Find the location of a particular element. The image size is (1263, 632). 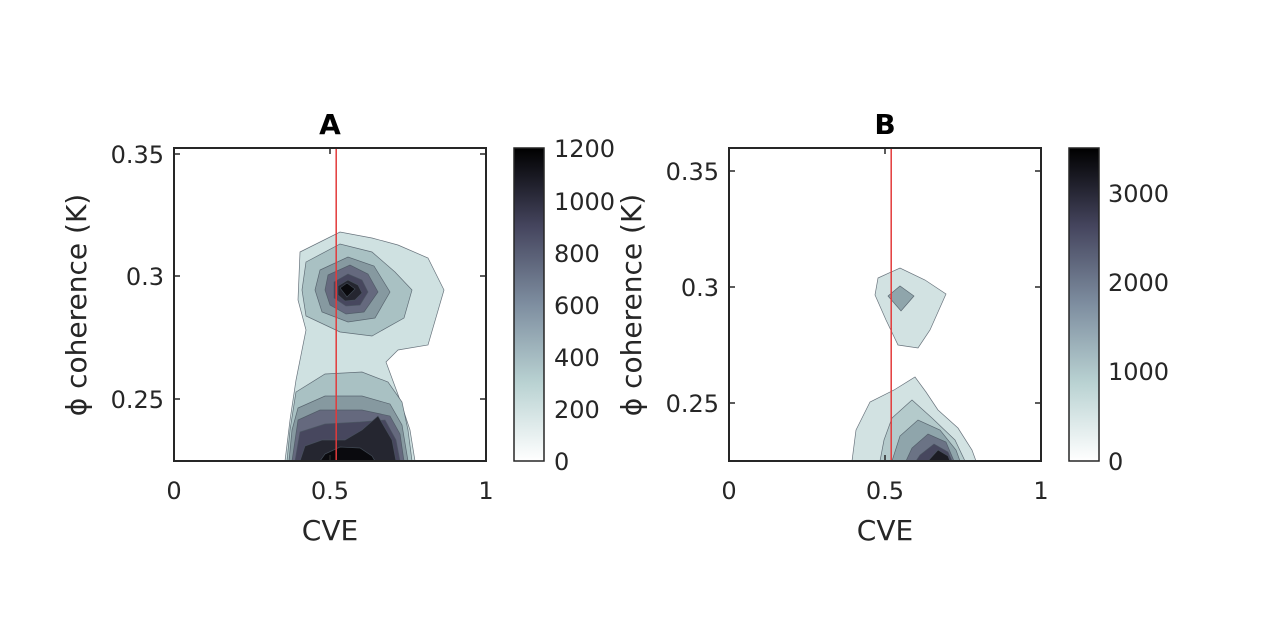

panel-a-colorbar-label: 0 is located at coordinates (561, 462).